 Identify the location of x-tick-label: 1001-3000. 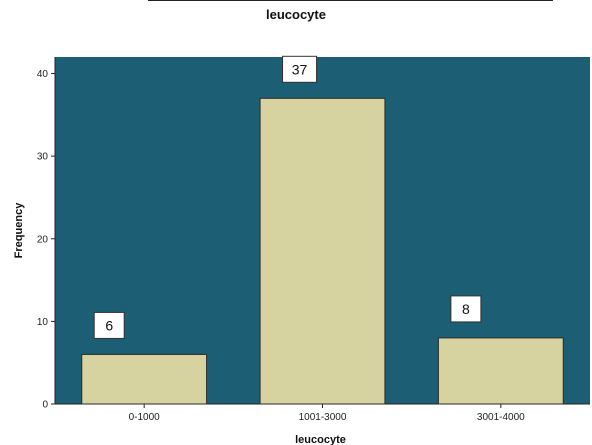
(323, 417).